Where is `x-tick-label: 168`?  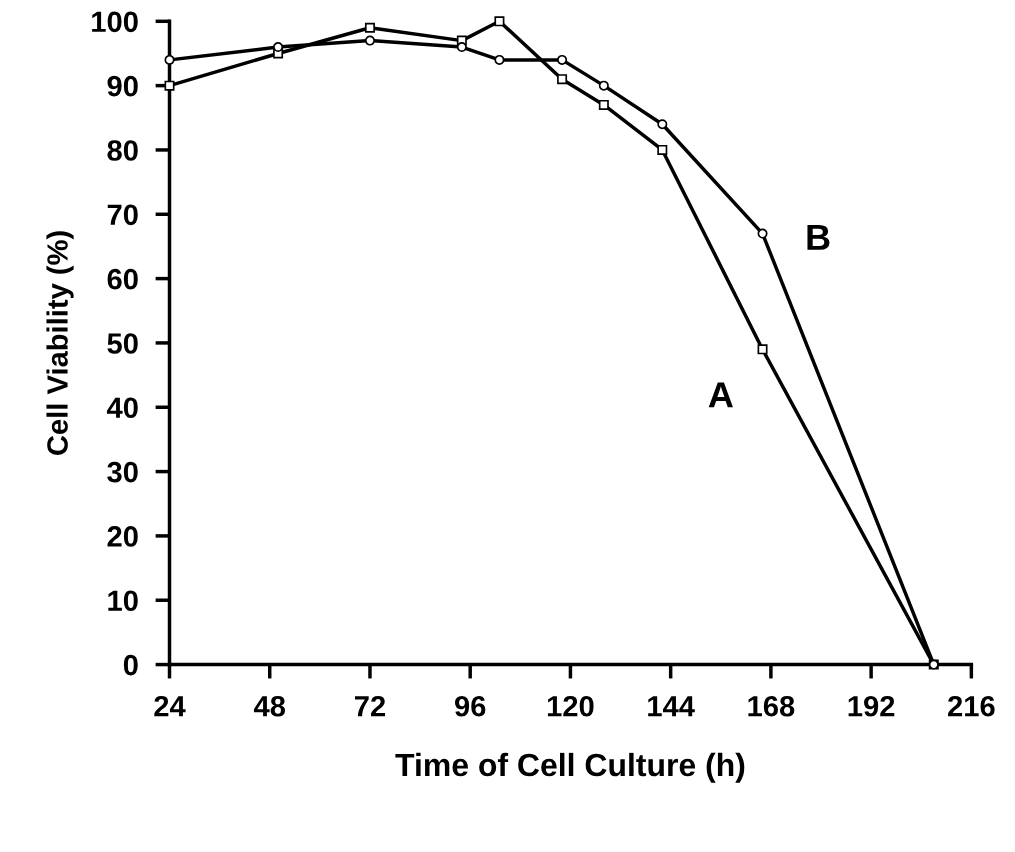 x-tick-label: 168 is located at coordinates (771, 706).